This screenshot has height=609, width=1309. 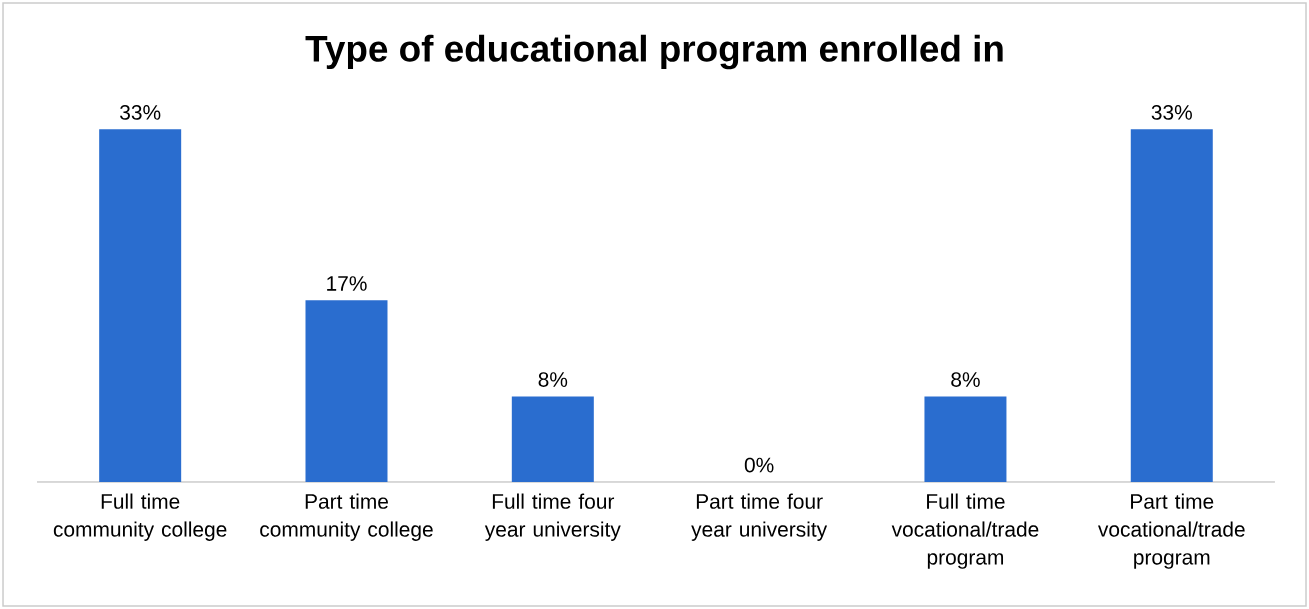 I want to click on chart-title: Type of educational program enrolled in, so click(x=654, y=52).